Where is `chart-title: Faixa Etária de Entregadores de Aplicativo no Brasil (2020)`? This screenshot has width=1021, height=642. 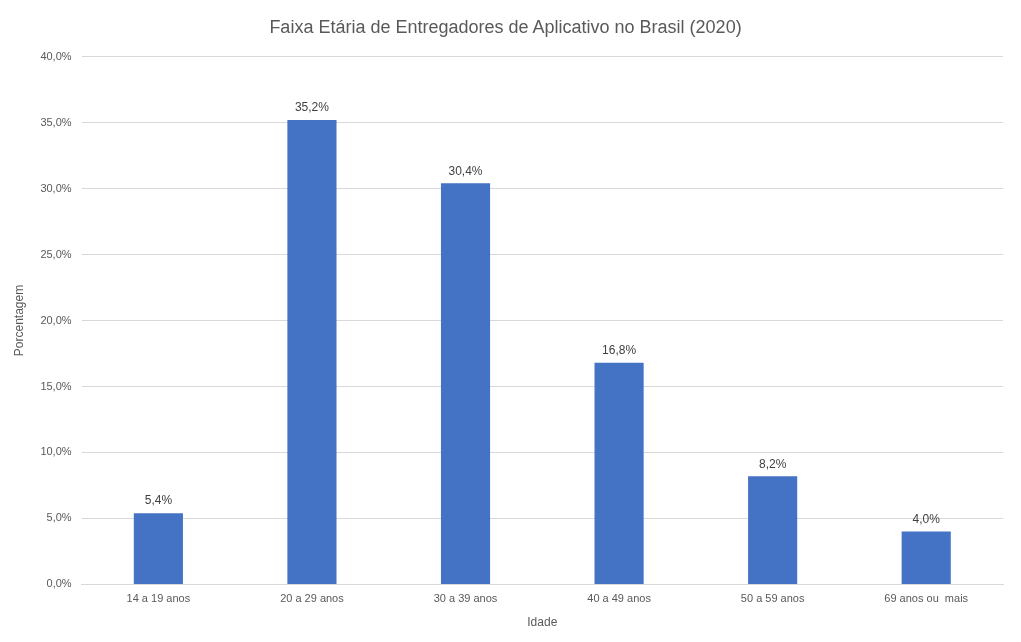
chart-title: Faixa Etária de Entregadores de Aplicativo no Brasil (2020) is located at coordinates (505, 26).